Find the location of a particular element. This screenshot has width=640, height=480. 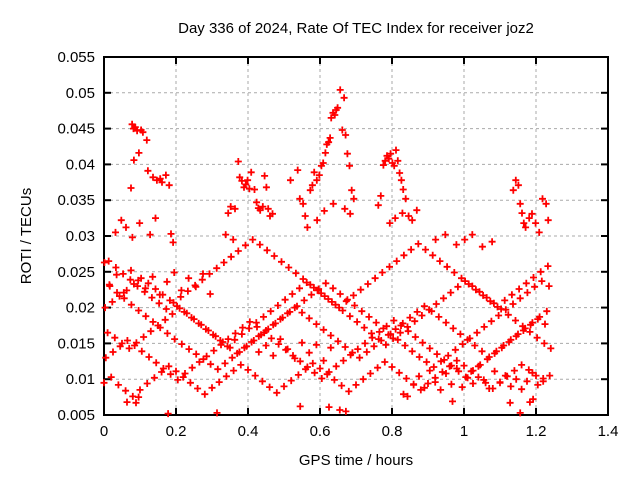

svg-text: 0.2 is located at coordinates (176, 431).